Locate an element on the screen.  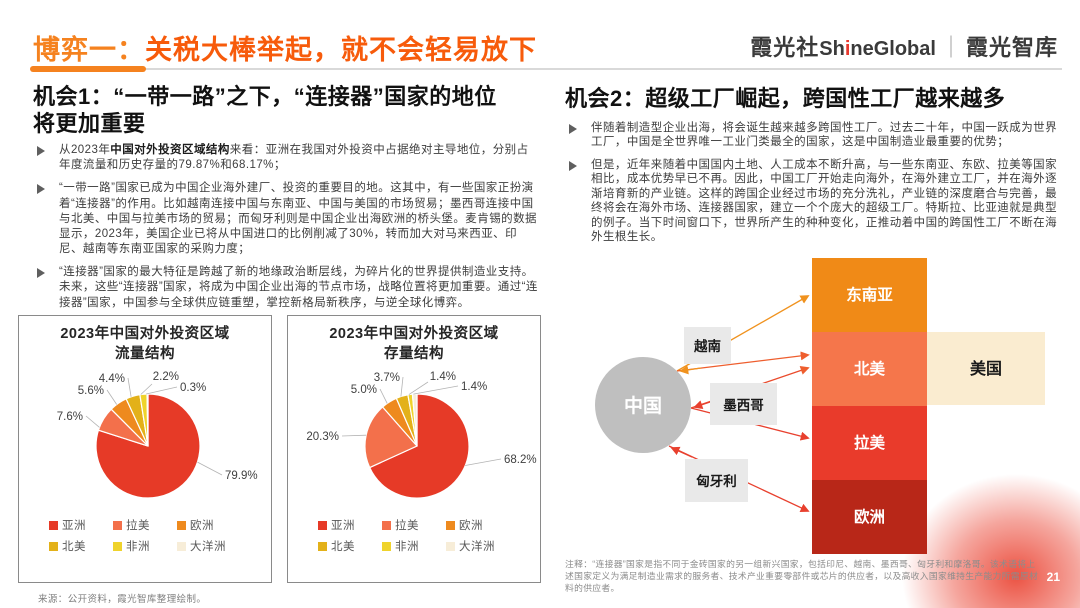
section-heading-opportunity2: 机会2：超级工厂崛起，跨国性工厂越来越多 is located at coordinates (785, 98).